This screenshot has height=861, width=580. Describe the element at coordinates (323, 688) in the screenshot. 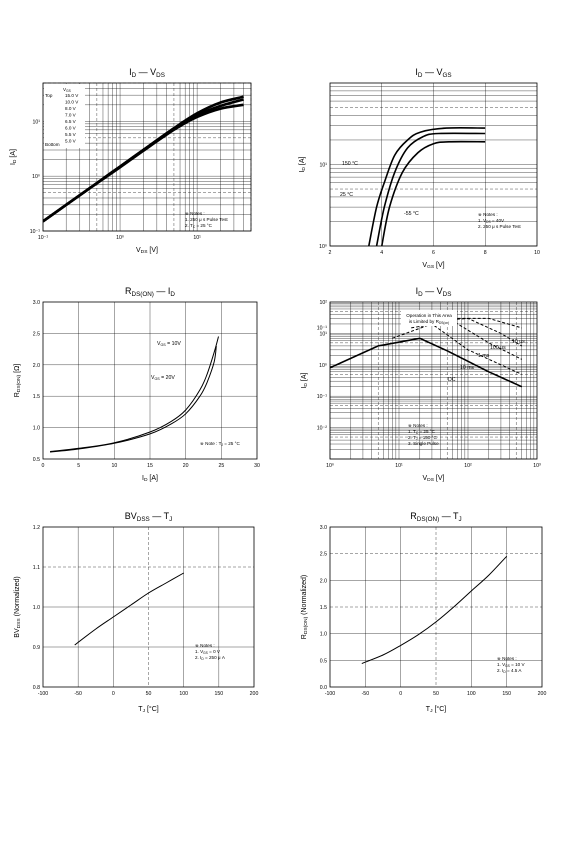

I see `y-tick-label: 0.0` at that location.